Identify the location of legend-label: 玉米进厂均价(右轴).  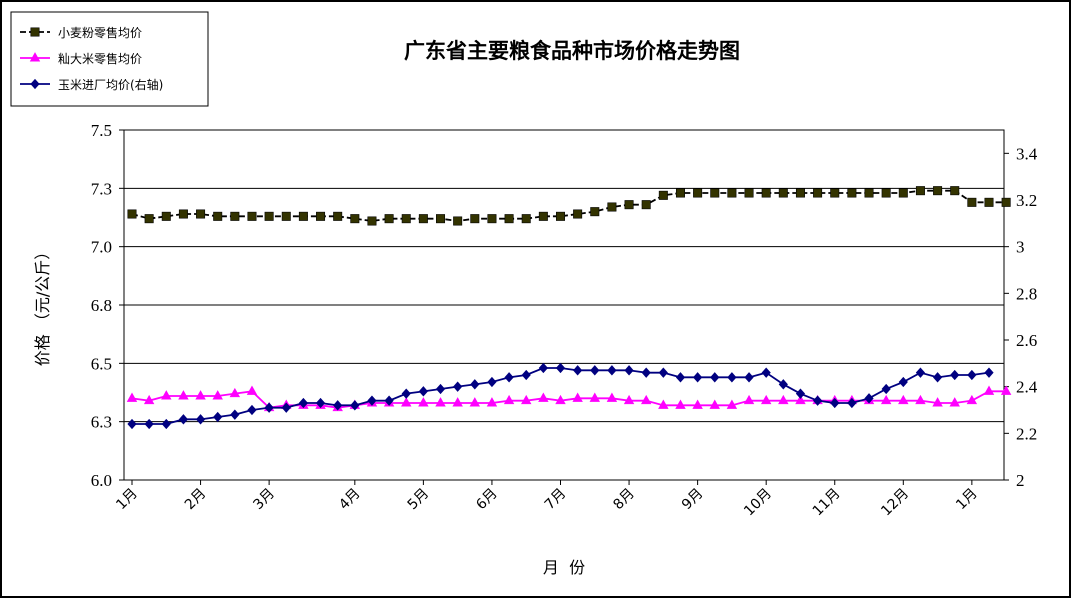
(110, 84).